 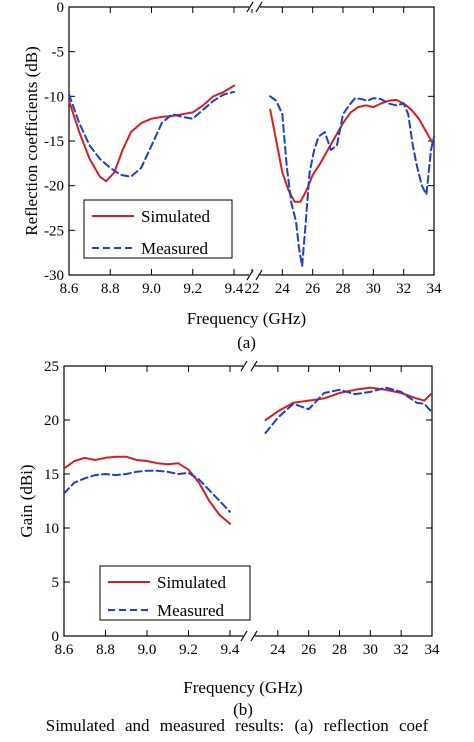 I want to click on y-tick-label: -30, so click(x=54, y=276).